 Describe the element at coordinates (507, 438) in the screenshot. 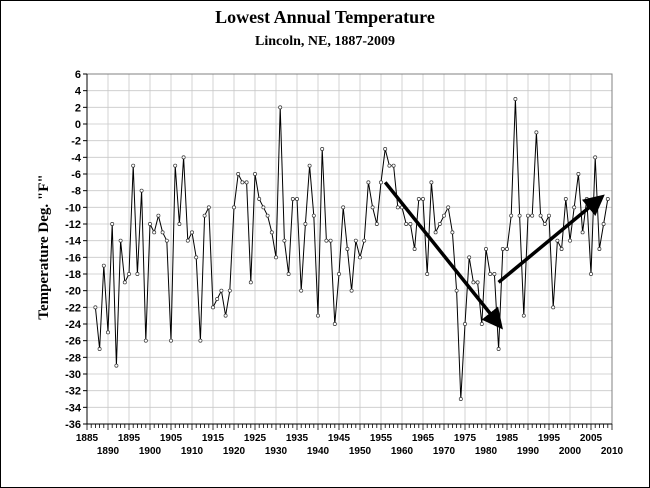

I see `x-tick-label: 1985` at that location.